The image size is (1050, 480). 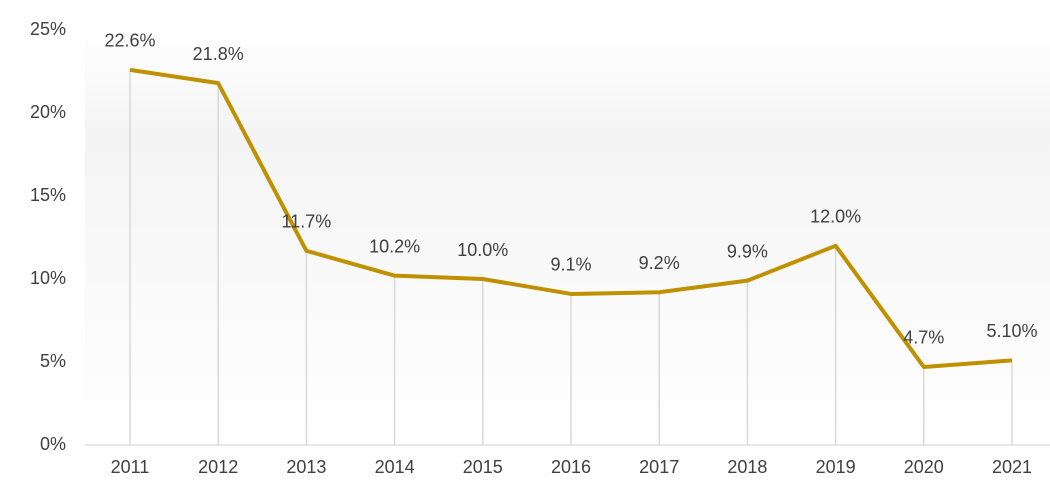 What do you see at coordinates (571, 467) in the screenshot?
I see `x-tick-label: 2016` at bounding box center [571, 467].